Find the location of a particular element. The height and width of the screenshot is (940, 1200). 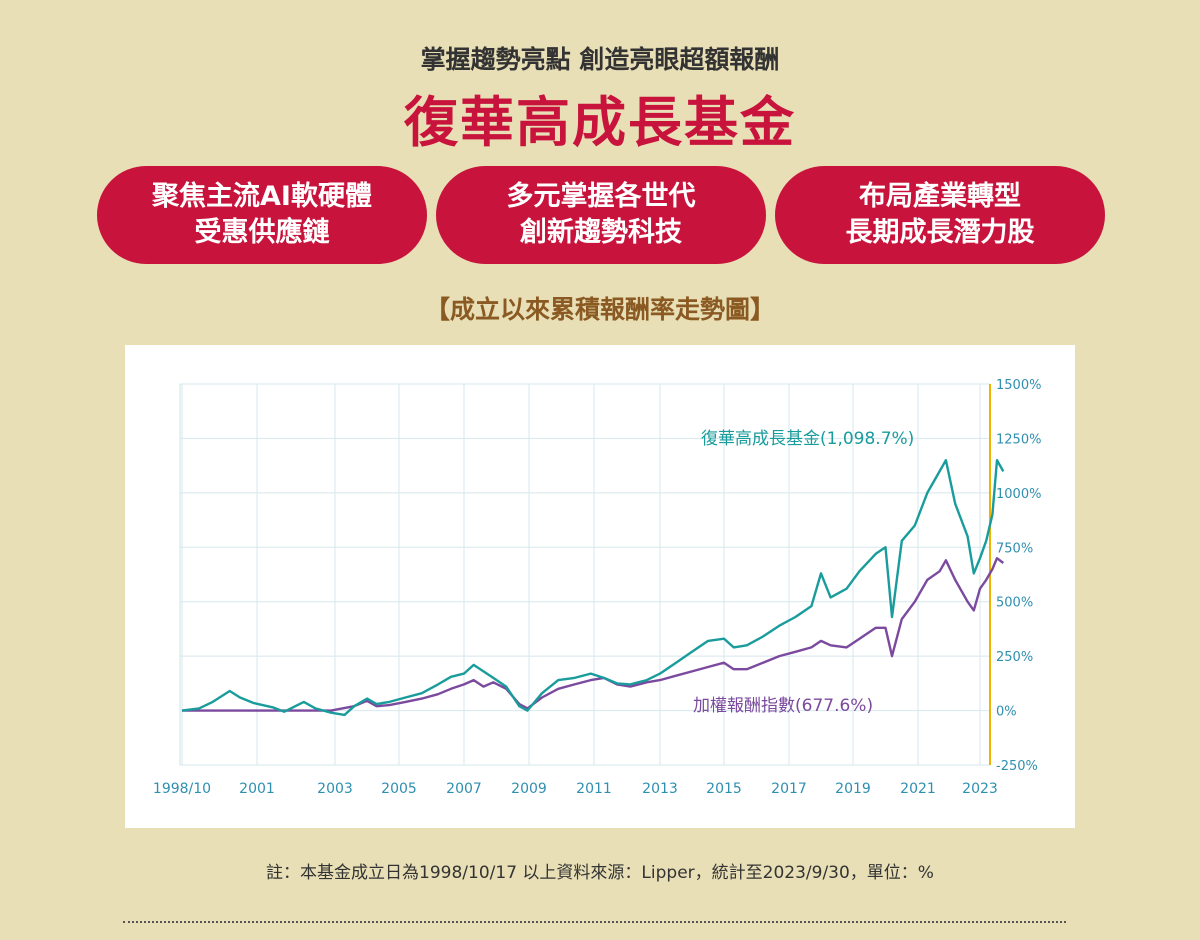

feature-pill-innovation: 多元掌握各世代 創新趨勢科技 is located at coordinates (601, 215).